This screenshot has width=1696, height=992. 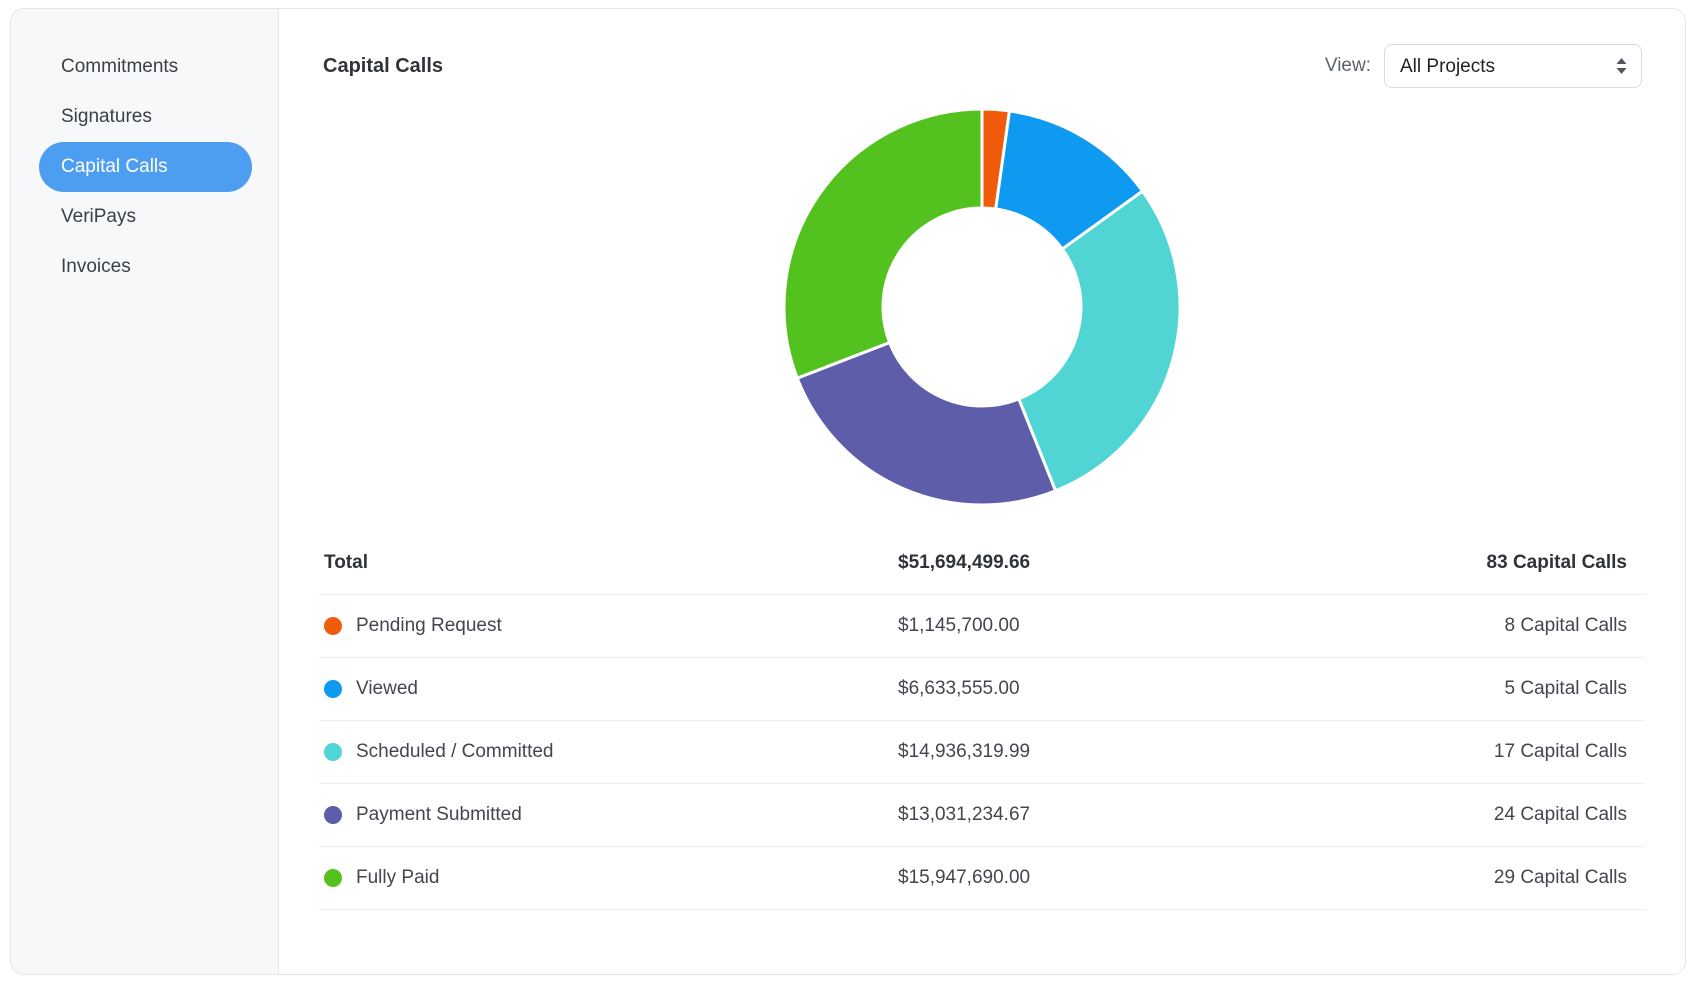 I want to click on donut-segment-scheduled-committed, so click(x=1099, y=341).